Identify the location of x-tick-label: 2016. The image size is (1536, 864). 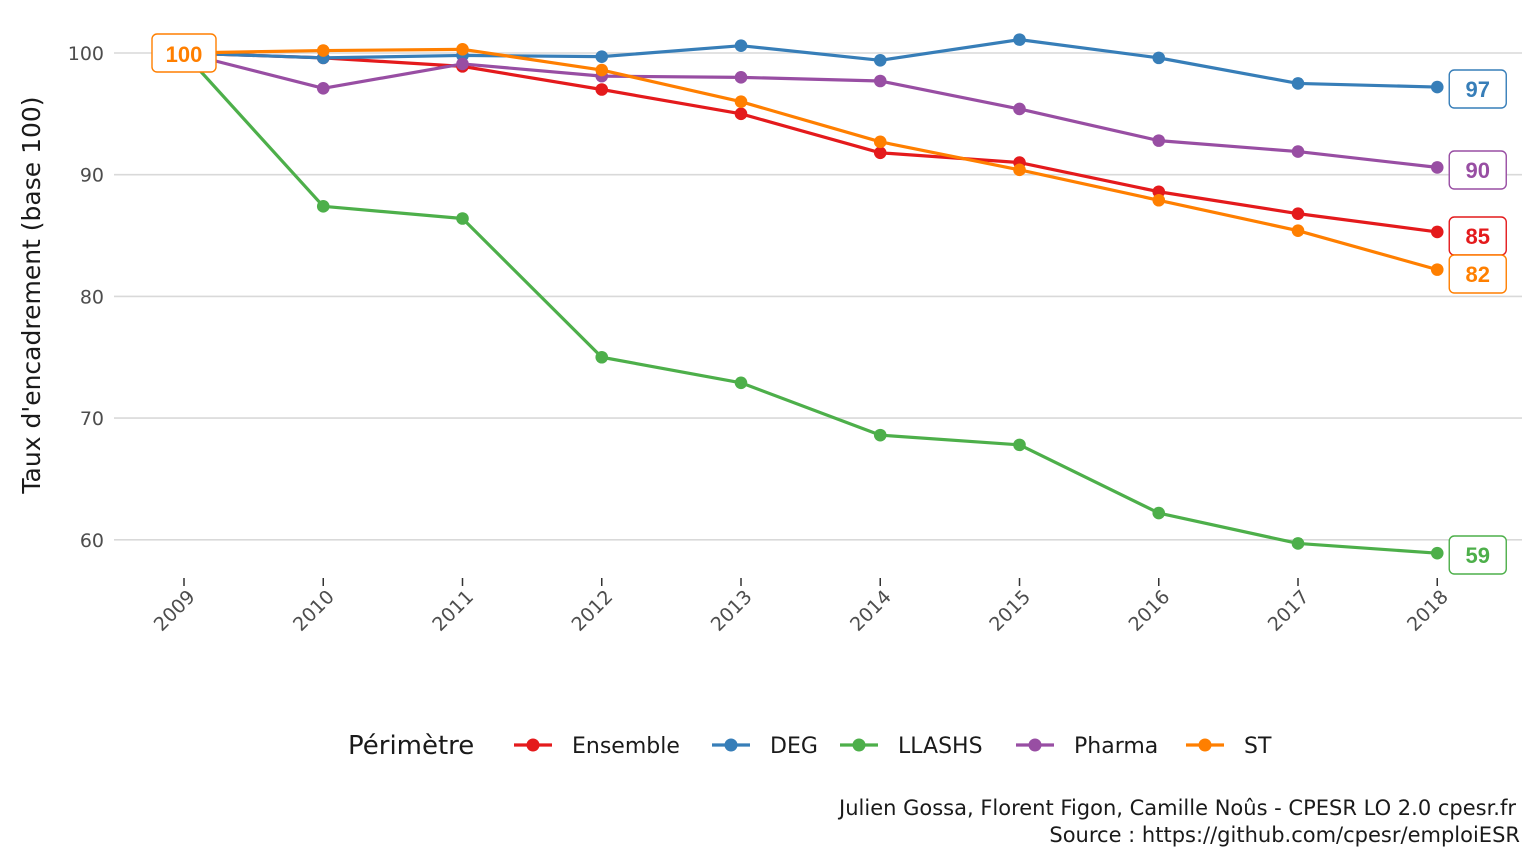
(1150, 611).